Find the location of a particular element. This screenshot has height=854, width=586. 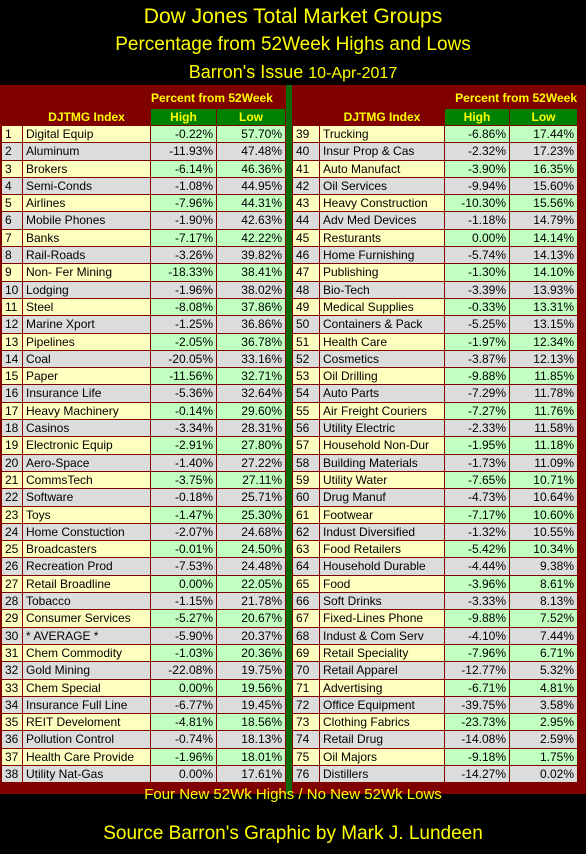

rank-cell: 38 is located at coordinates (12, 774).